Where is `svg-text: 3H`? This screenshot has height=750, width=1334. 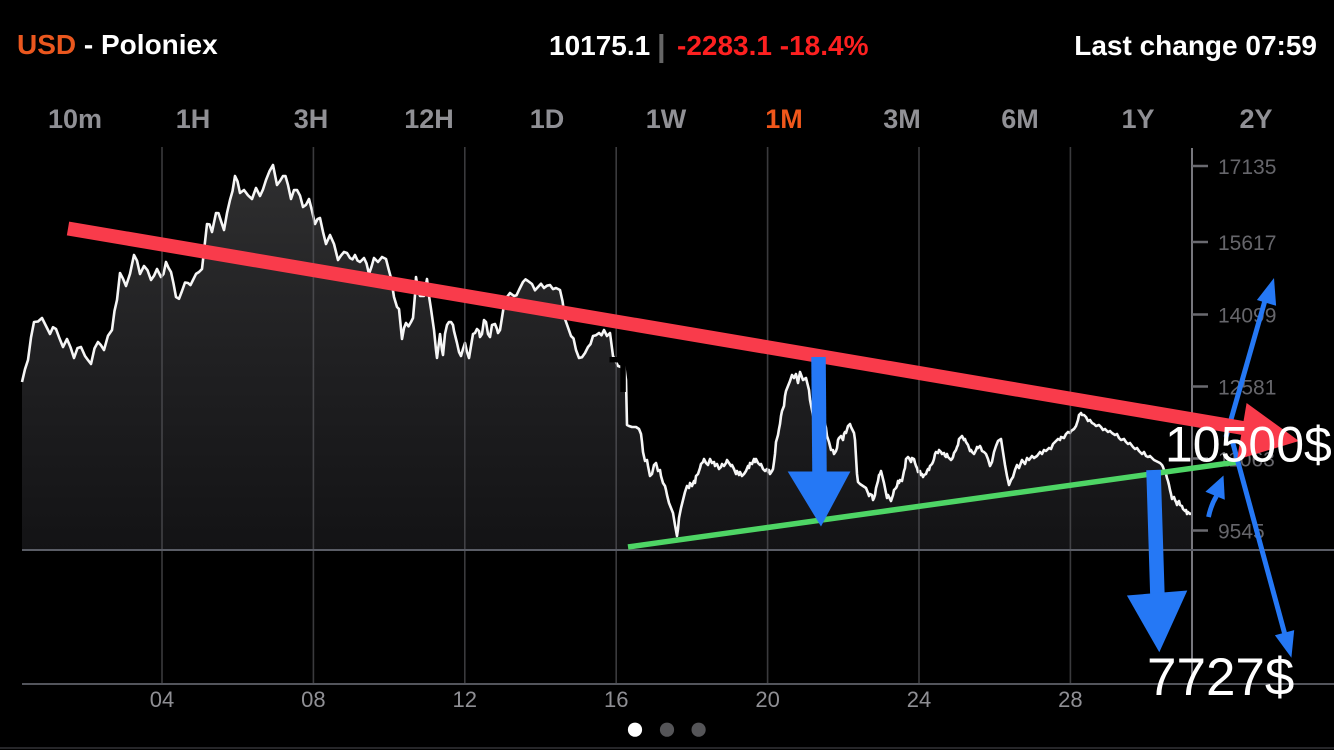 svg-text: 3H is located at coordinates (311, 119).